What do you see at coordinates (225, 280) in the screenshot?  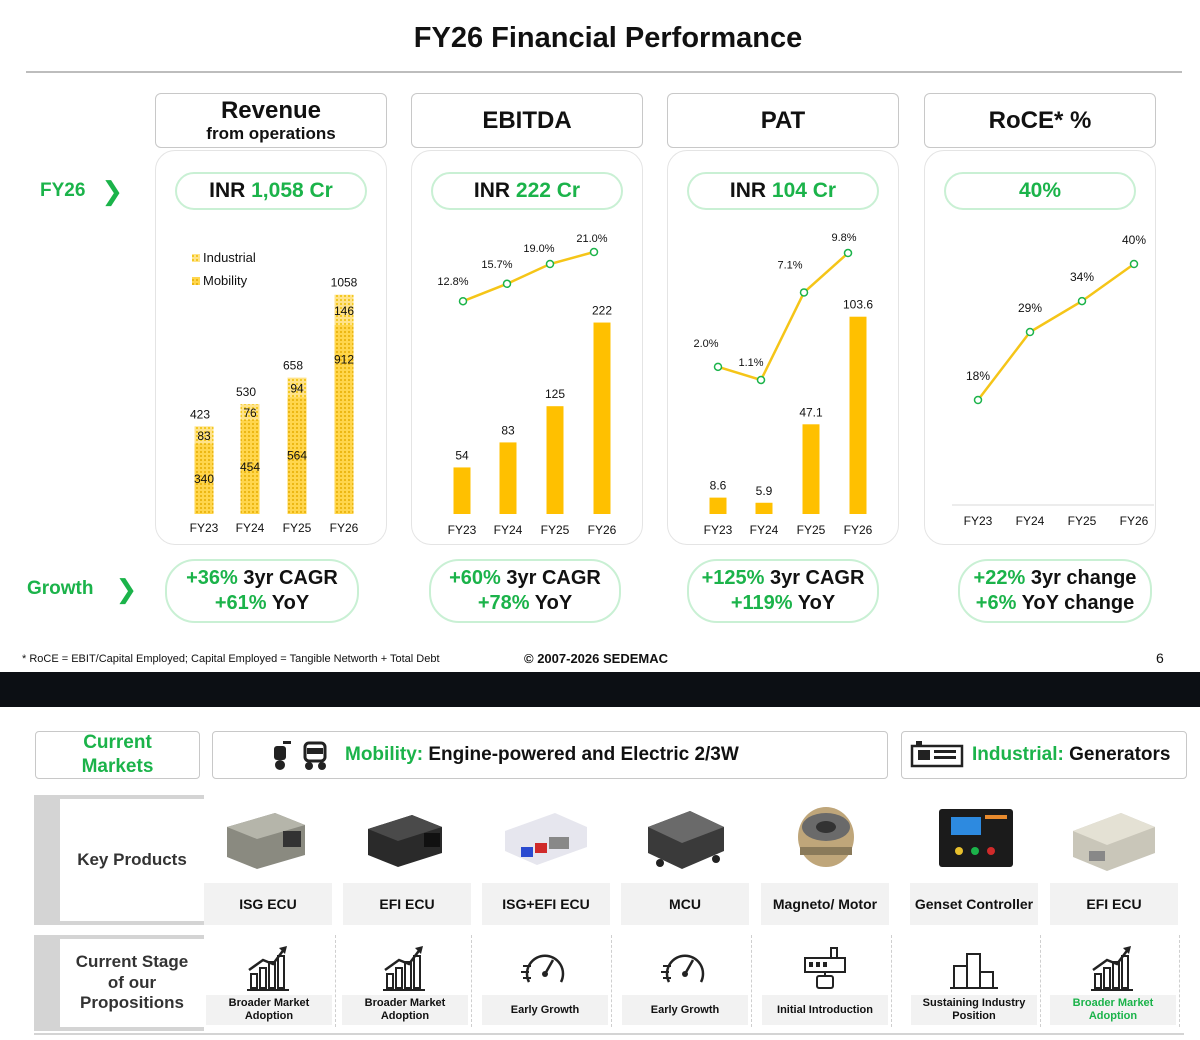 I see `legend-label-mobility: Mobility` at bounding box center [225, 280].